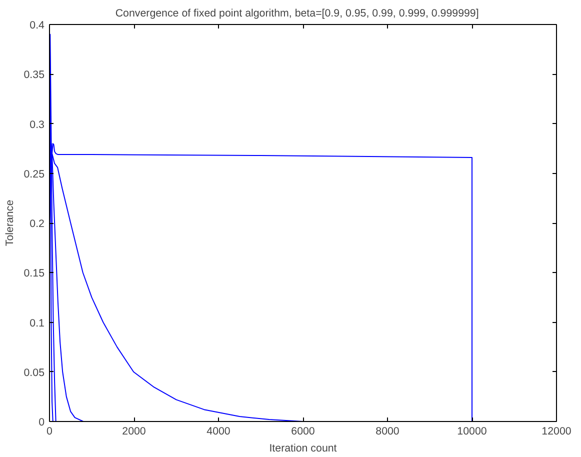 The image size is (581, 457). I want to click on x-tick-label: 2000, so click(134, 432).